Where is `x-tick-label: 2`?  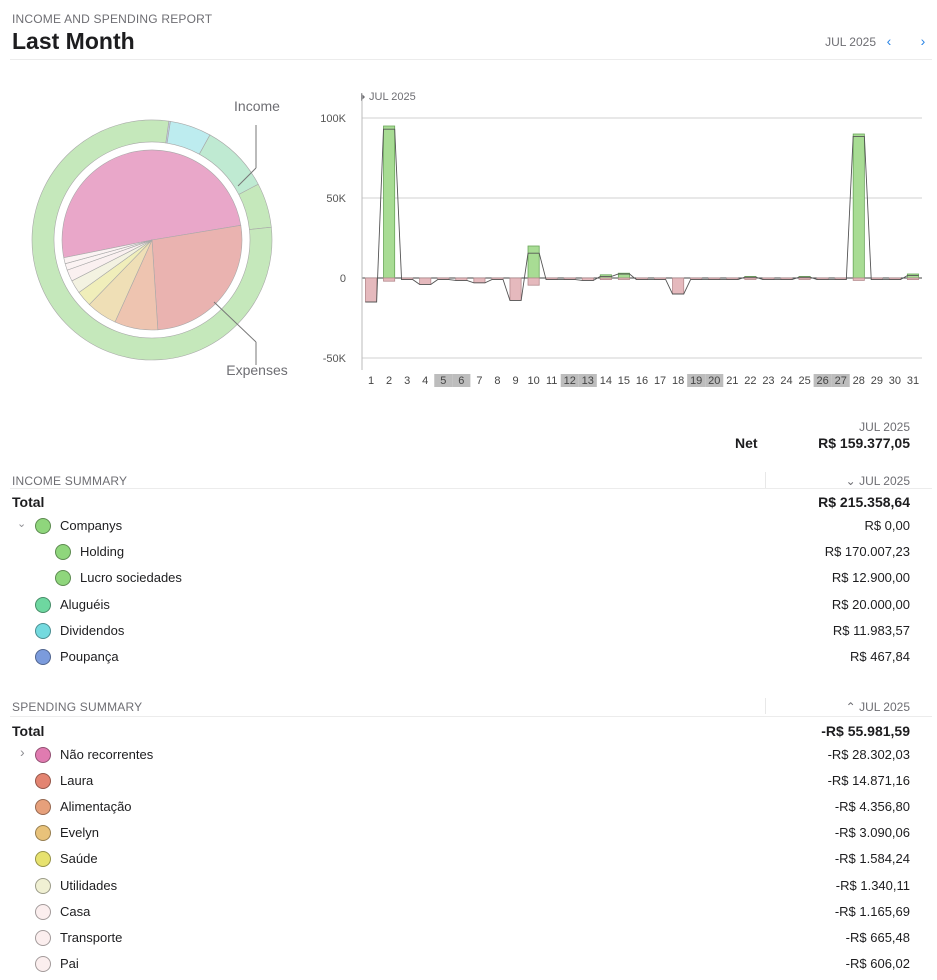
x-tick-label: 2 is located at coordinates (389, 381).